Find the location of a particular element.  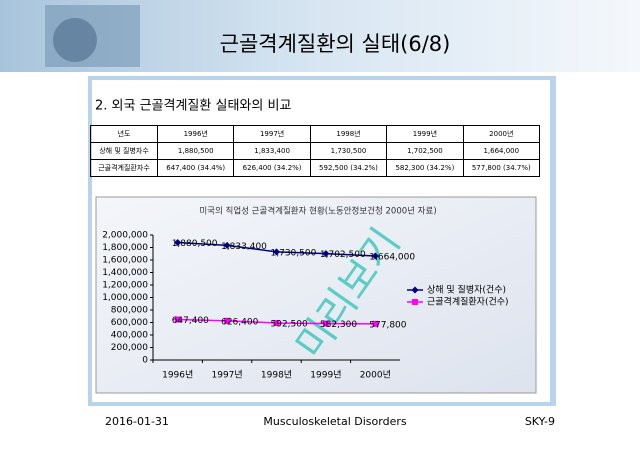

header-cell: 1998년 is located at coordinates (348, 134).